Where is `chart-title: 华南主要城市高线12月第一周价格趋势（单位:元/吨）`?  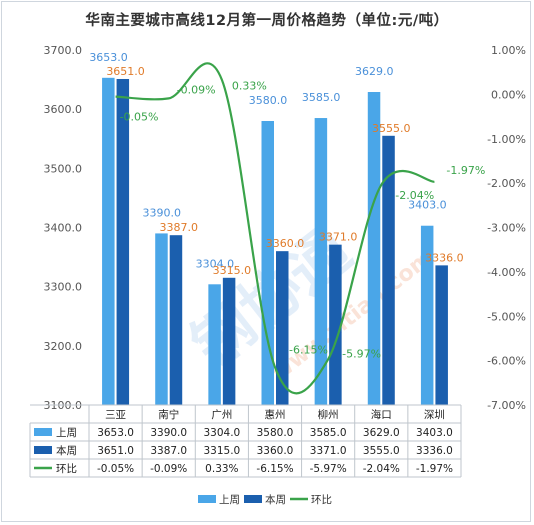
chart-title: 华南主要城市高线12月第一周价格趋势（单位:元/吨） is located at coordinates (267, 21).